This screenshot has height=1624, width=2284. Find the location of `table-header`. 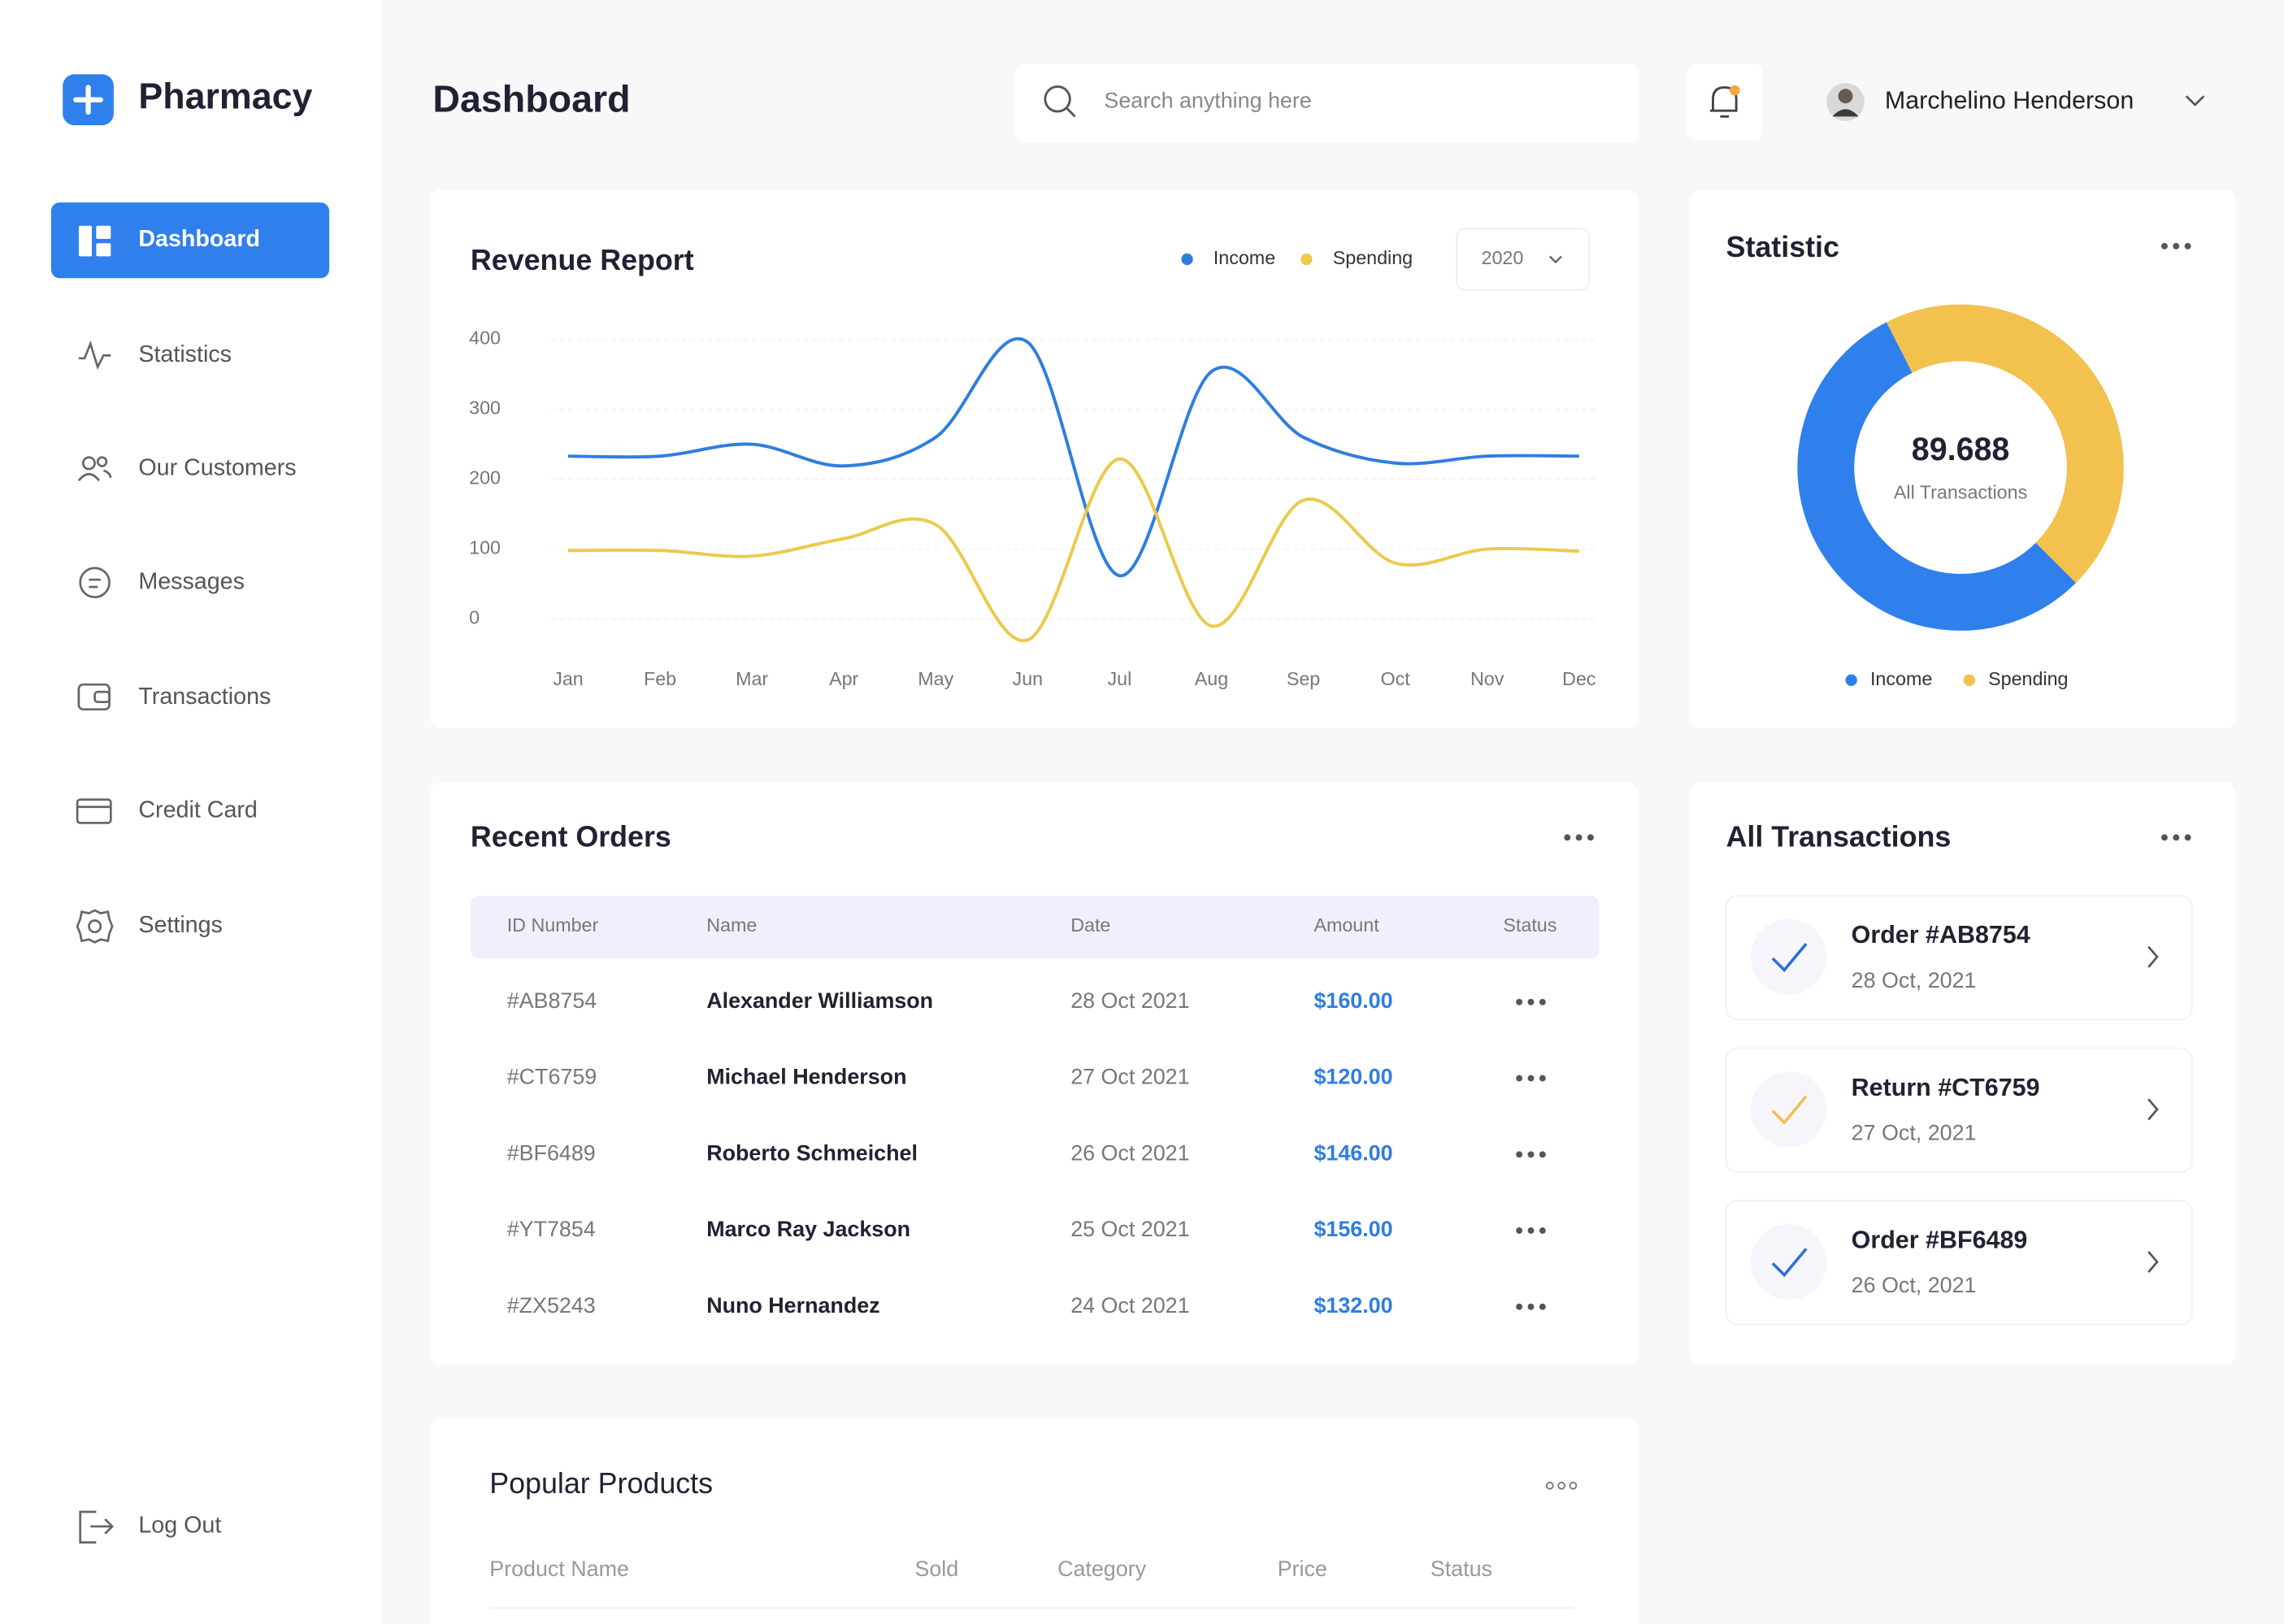

table-header is located at coordinates (1035, 927).